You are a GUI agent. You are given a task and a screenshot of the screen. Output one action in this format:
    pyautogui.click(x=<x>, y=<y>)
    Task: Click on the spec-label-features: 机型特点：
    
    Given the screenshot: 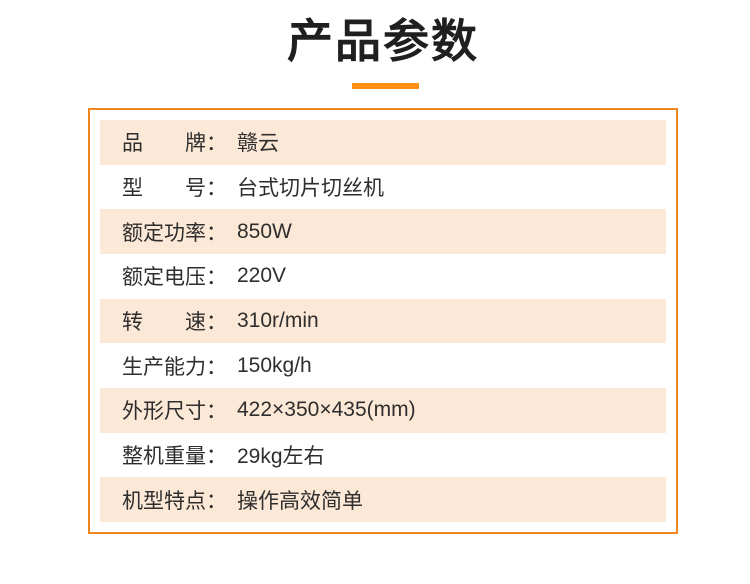 What is the action you would take?
    pyautogui.click(x=174, y=501)
    